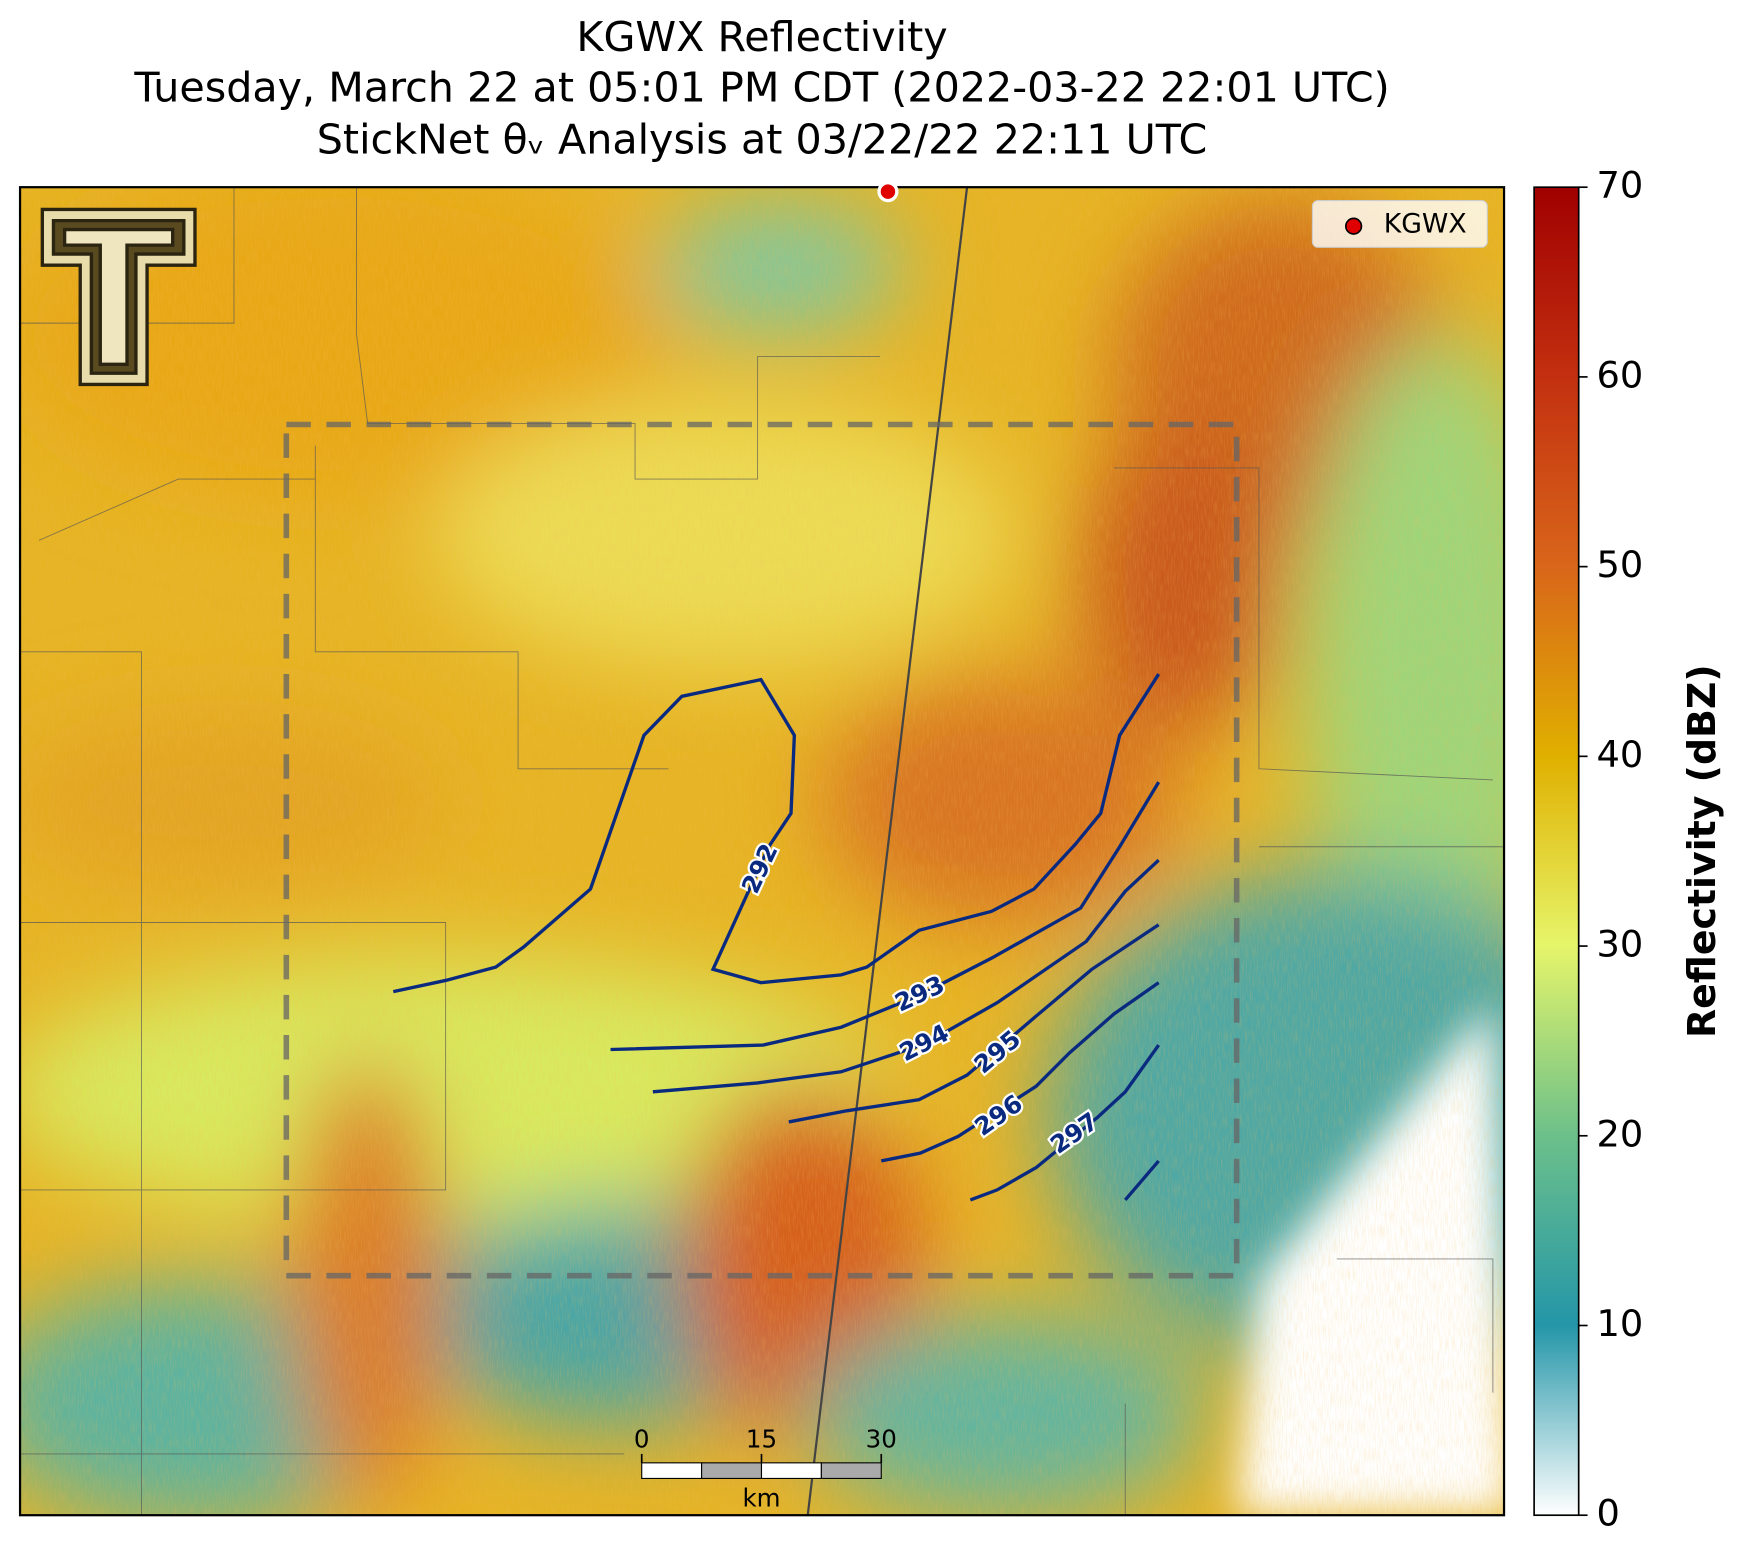 This screenshot has height=1552, width=1738. I want to click on colorbar-tick-label: 60, so click(1620, 374).